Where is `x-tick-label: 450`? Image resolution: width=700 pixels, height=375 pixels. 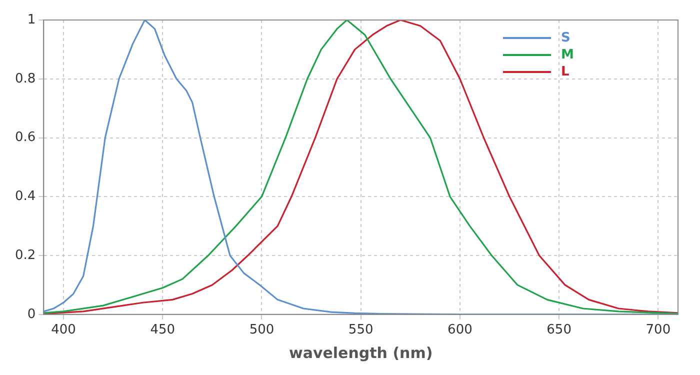 x-tick-label: 450 is located at coordinates (163, 330).